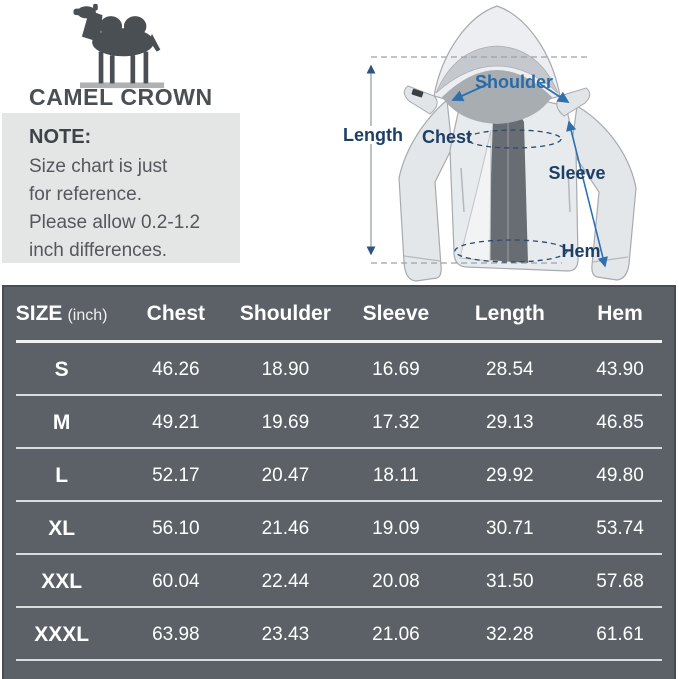 The height and width of the screenshot is (679, 679). What do you see at coordinates (396, 313) in the screenshot?
I see `header-cell-sleeve: Sleeve` at bounding box center [396, 313].